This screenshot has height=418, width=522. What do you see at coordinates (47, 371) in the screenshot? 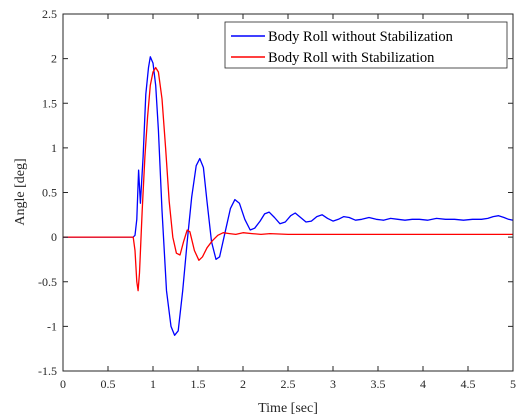
I see `y-tick-label: -1.5` at bounding box center [47, 371].